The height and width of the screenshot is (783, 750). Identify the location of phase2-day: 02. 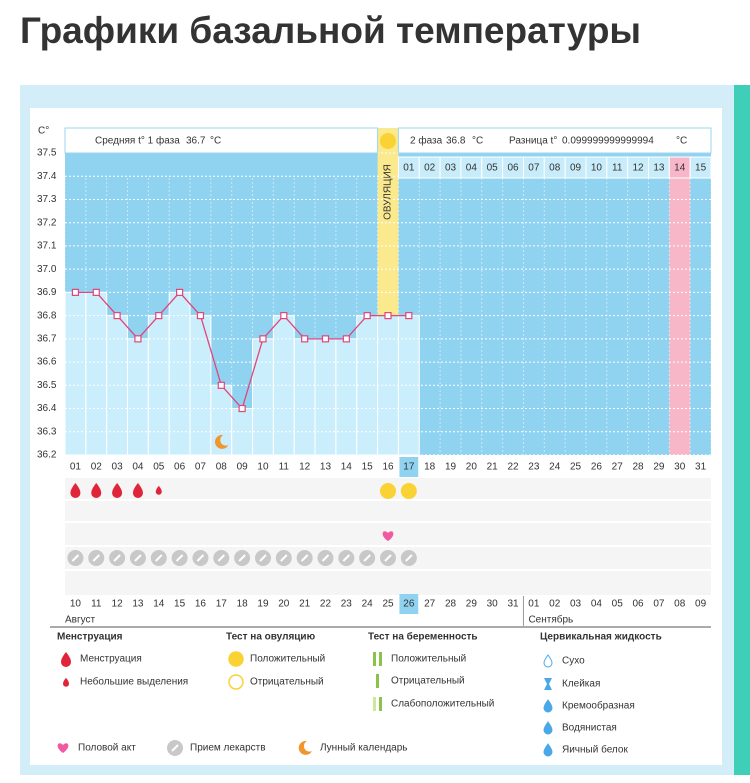
(430, 168).